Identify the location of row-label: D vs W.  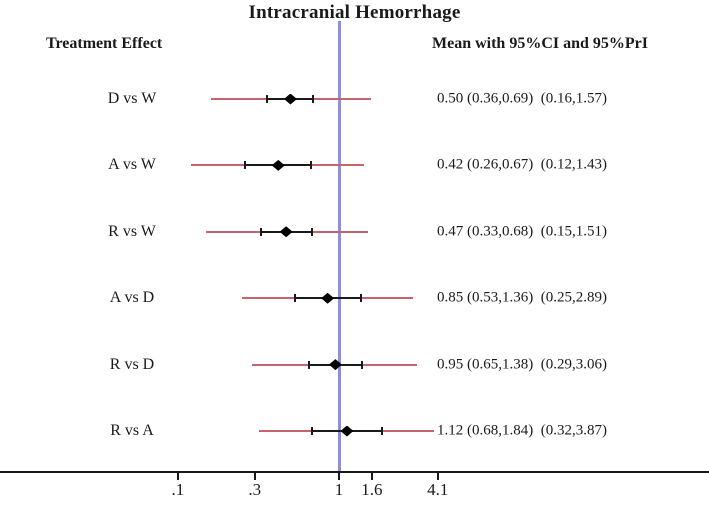
(132, 98).